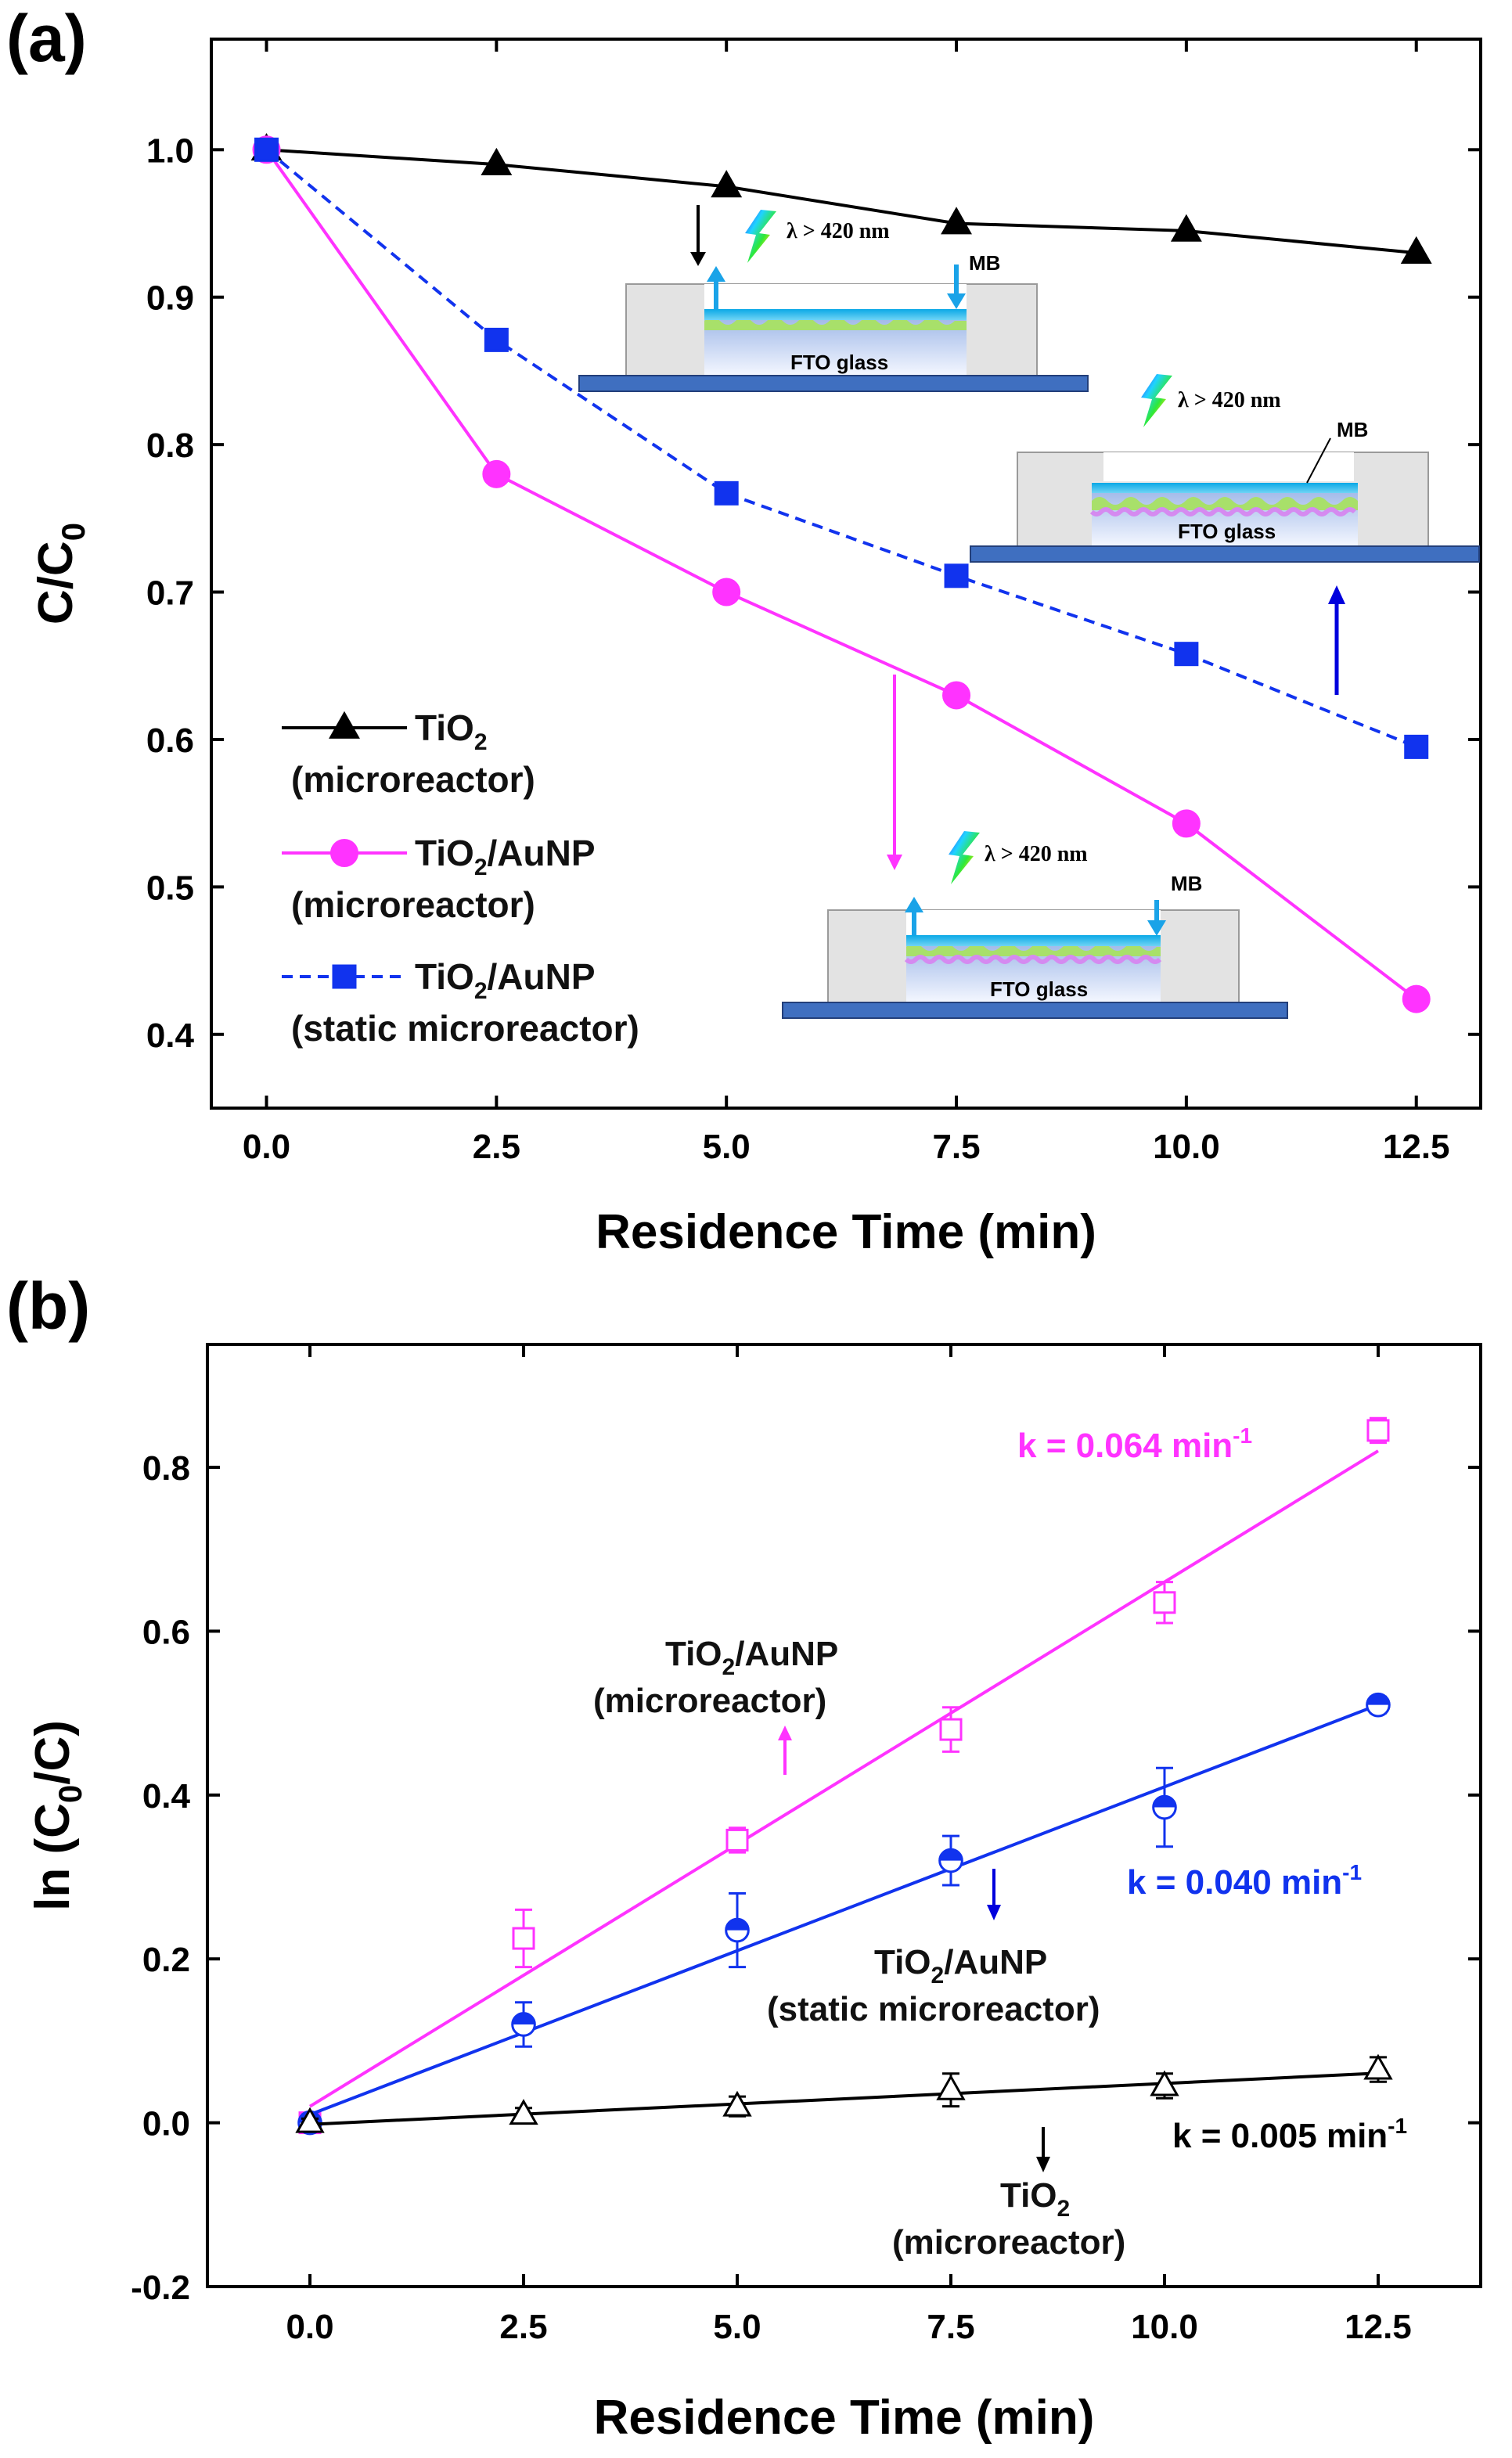 The image size is (1512, 2458). I want to click on inset1-water, so click(835, 314).